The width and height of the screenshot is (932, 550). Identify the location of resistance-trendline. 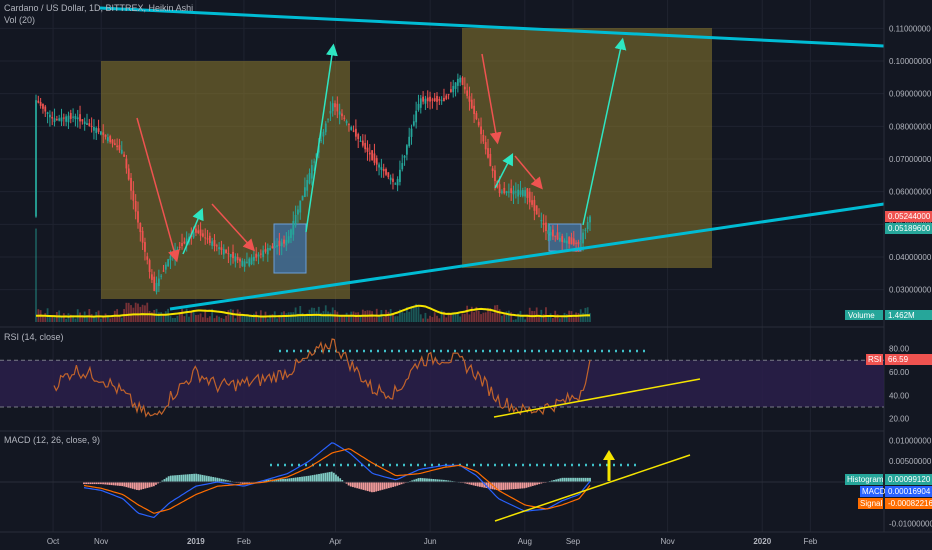
(492, 27).